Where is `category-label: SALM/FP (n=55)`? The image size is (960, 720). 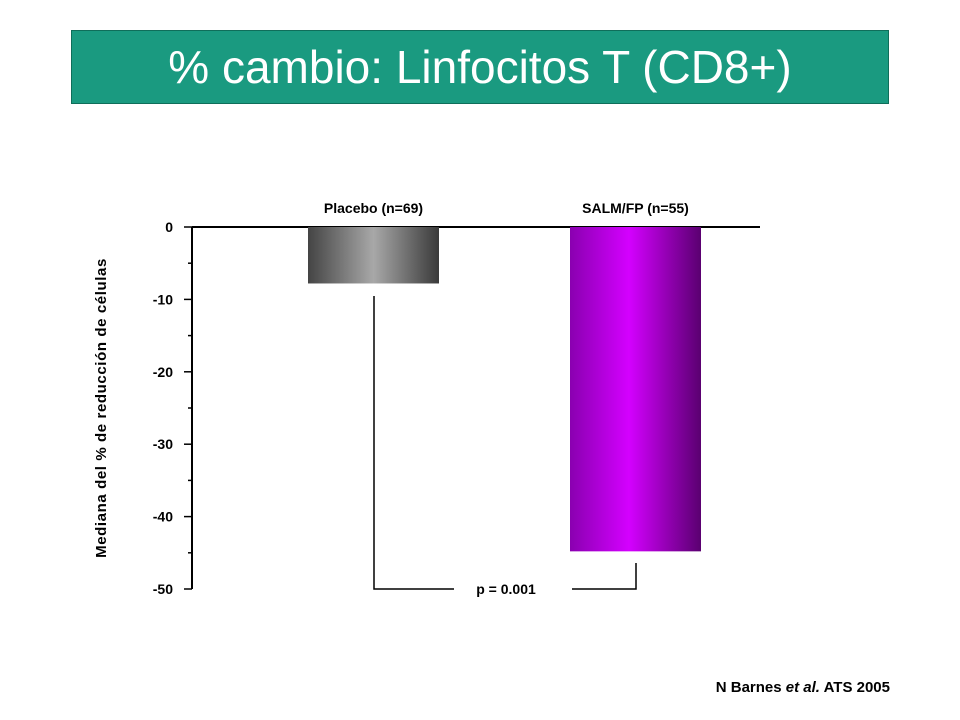 category-label: SALM/FP (n=55) is located at coordinates (635, 208).